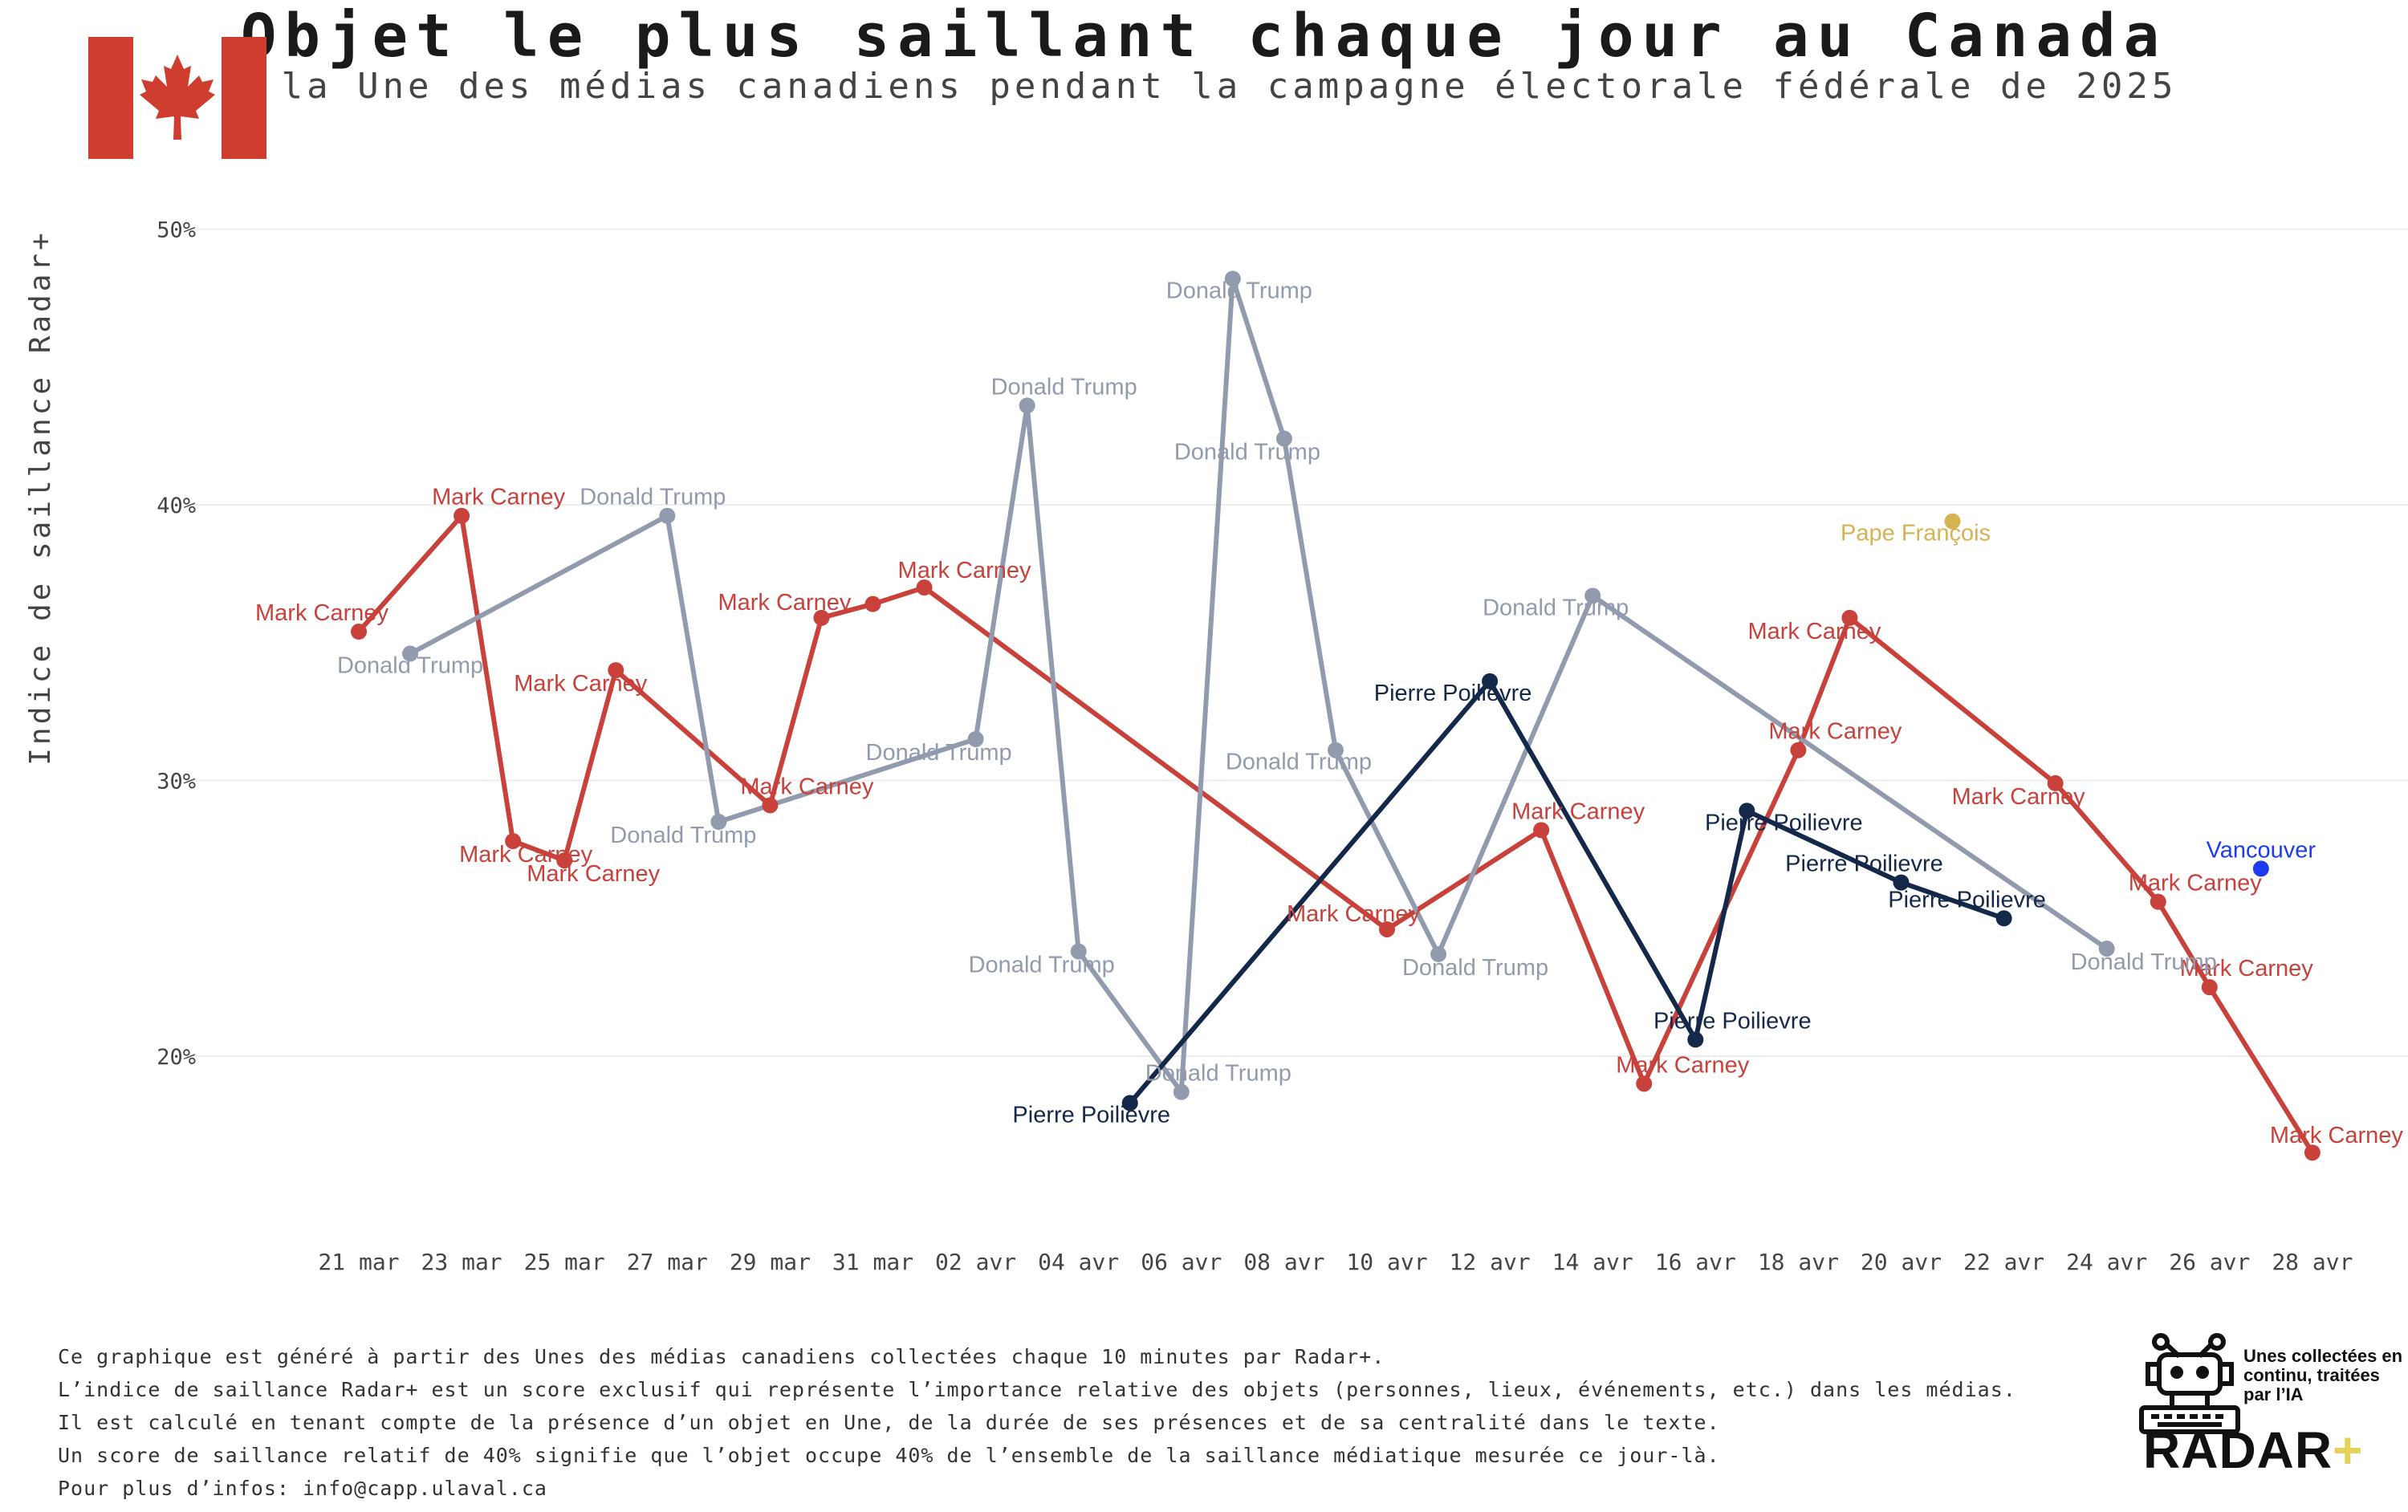 The image size is (2408, 1512). I want to click on canada-flag-icon, so click(177, 98).